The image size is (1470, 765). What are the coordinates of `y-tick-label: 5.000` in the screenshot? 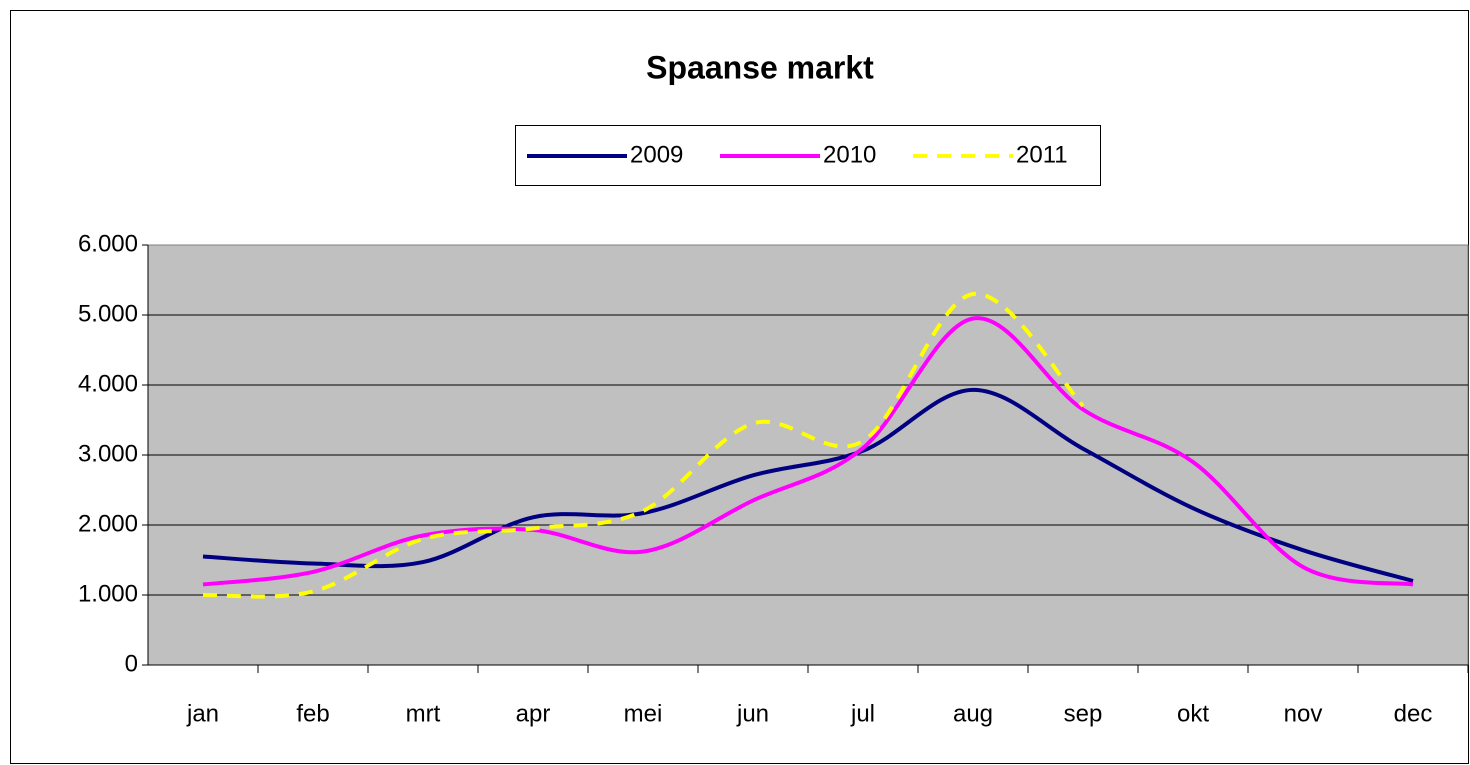 It's located at (108, 313).